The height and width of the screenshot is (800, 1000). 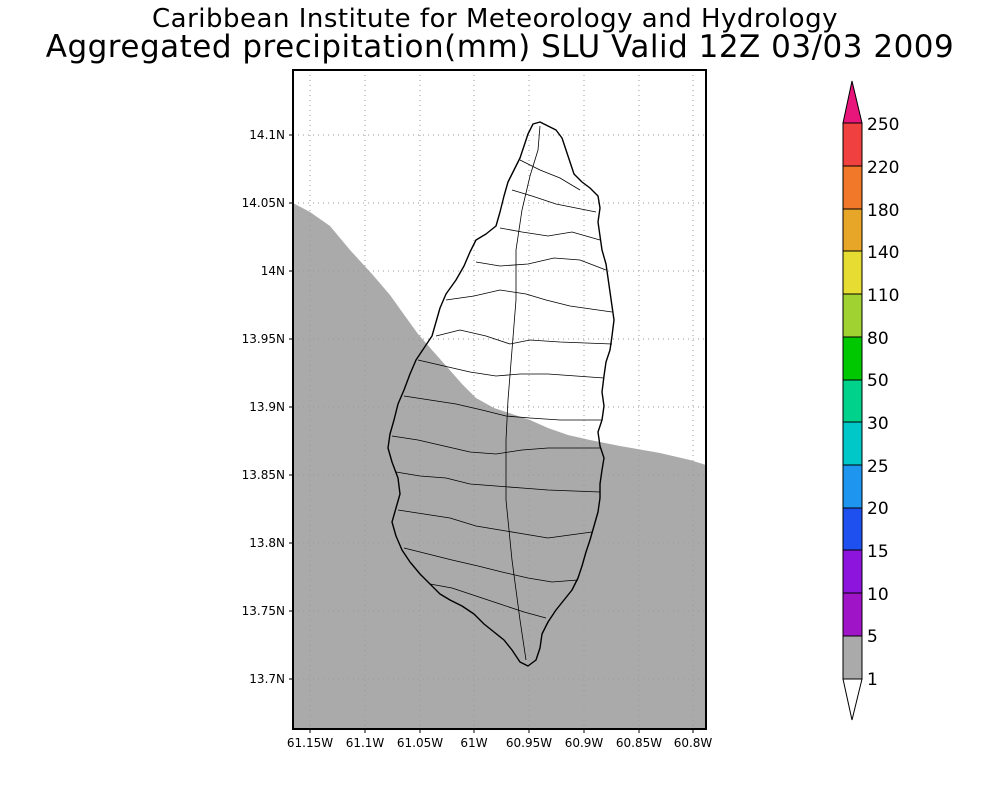 What do you see at coordinates (273, 271) in the screenshot?
I see `lat-label: 14N` at bounding box center [273, 271].